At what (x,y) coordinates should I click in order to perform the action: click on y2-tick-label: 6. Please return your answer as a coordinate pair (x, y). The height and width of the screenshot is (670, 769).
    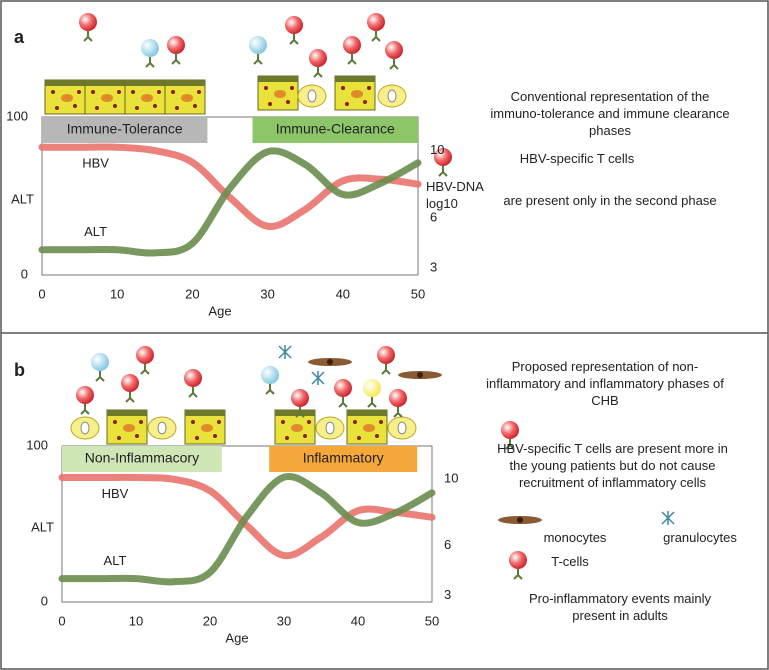
    Looking at the image, I should click on (447, 544).